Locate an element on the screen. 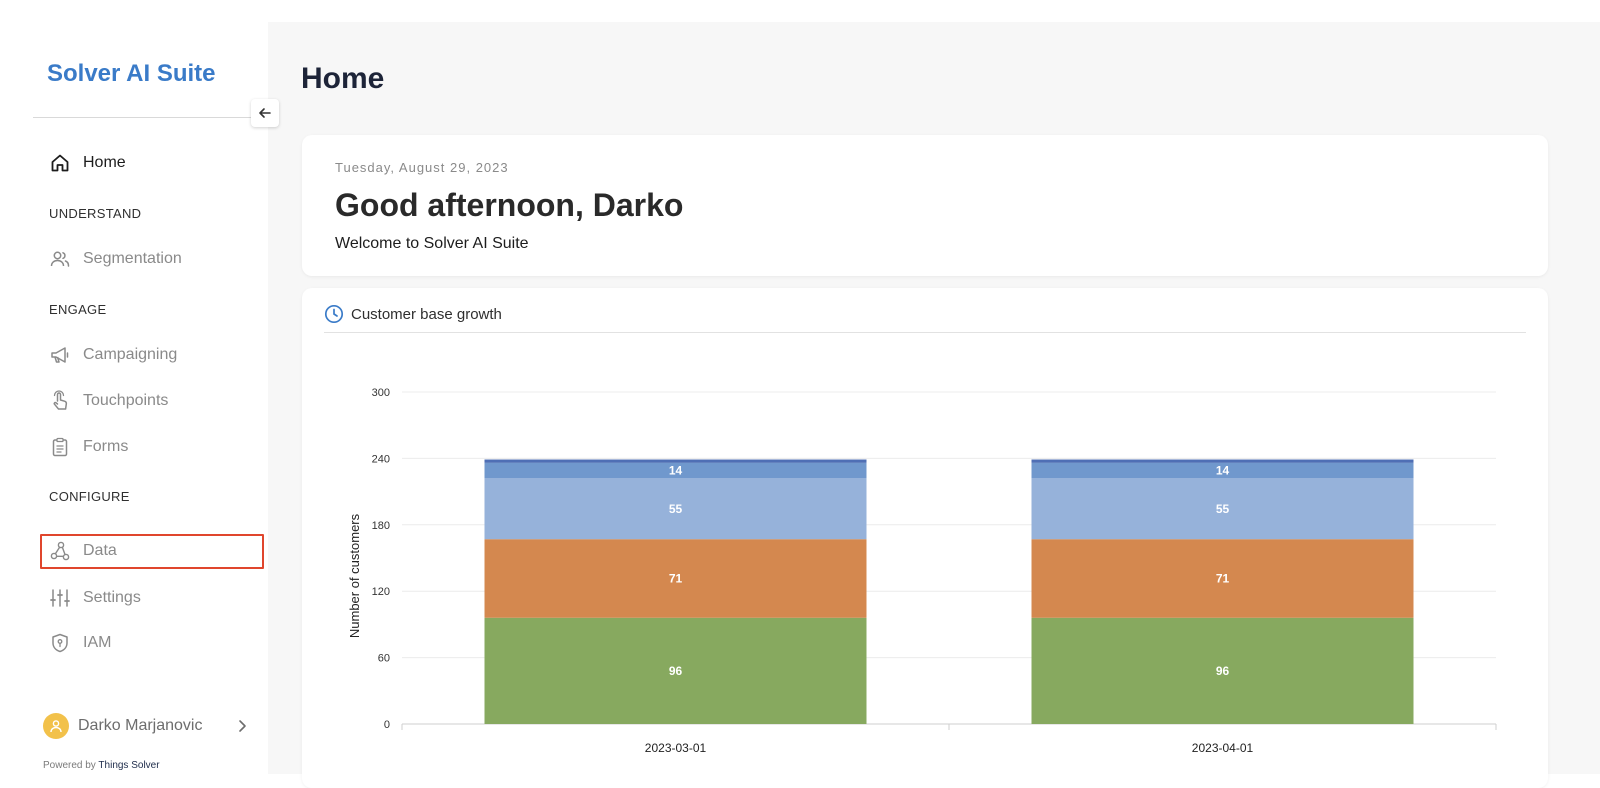 The image size is (1600, 788). sidebar-item-settings: Settings is located at coordinates (95, 598).